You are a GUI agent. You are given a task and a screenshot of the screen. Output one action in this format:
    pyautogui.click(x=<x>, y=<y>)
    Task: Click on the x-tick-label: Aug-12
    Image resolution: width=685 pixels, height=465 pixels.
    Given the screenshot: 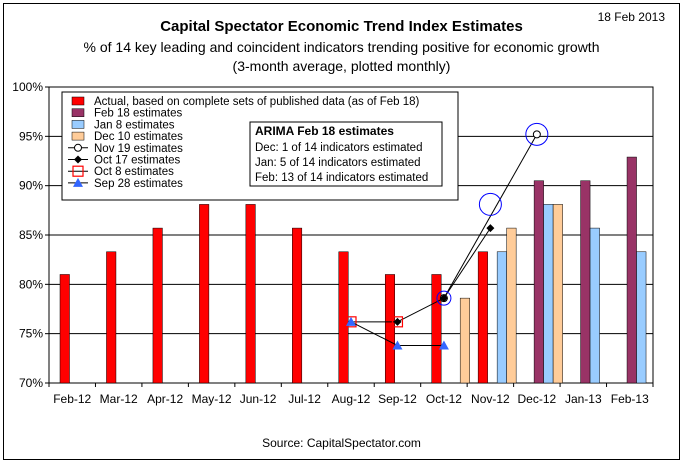 What is the action you would take?
    pyautogui.click(x=351, y=399)
    